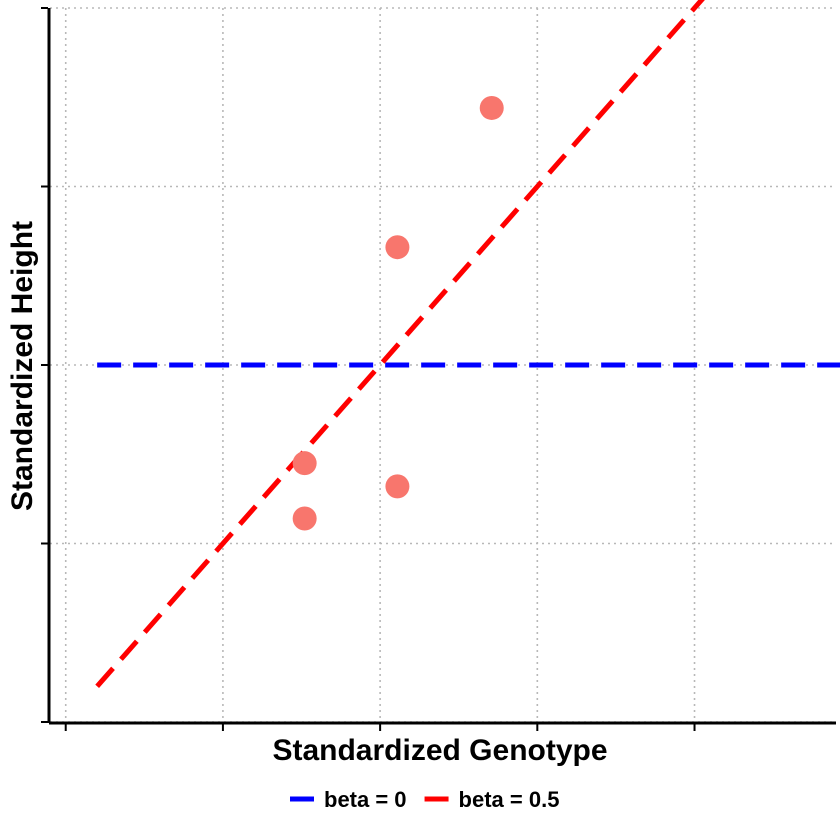 The image size is (840, 840). I want to click on legend-item: beta = 0.5, so click(492, 799).